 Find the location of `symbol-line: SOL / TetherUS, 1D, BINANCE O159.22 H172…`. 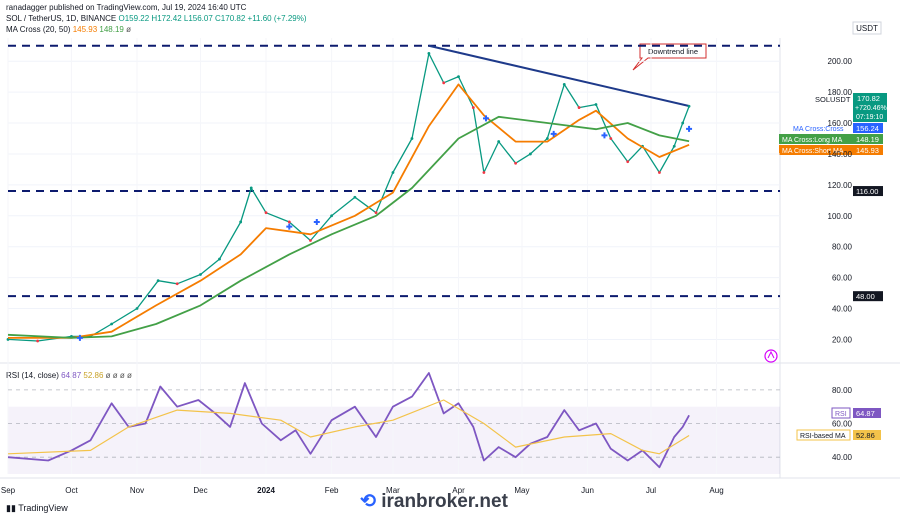

symbol-line: SOL / TetherUS, 1D, BINANCE O159.22 H172… is located at coordinates (156, 18).